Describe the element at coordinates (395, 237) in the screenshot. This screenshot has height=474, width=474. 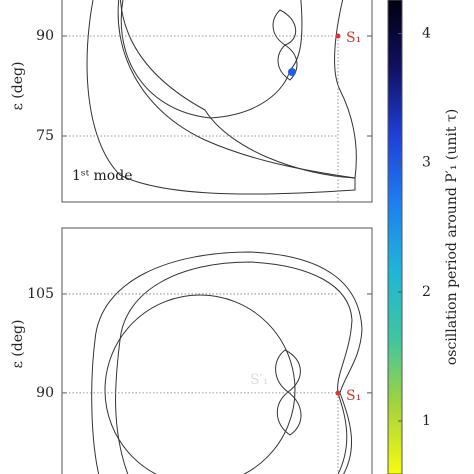
I see `colorbar` at that location.